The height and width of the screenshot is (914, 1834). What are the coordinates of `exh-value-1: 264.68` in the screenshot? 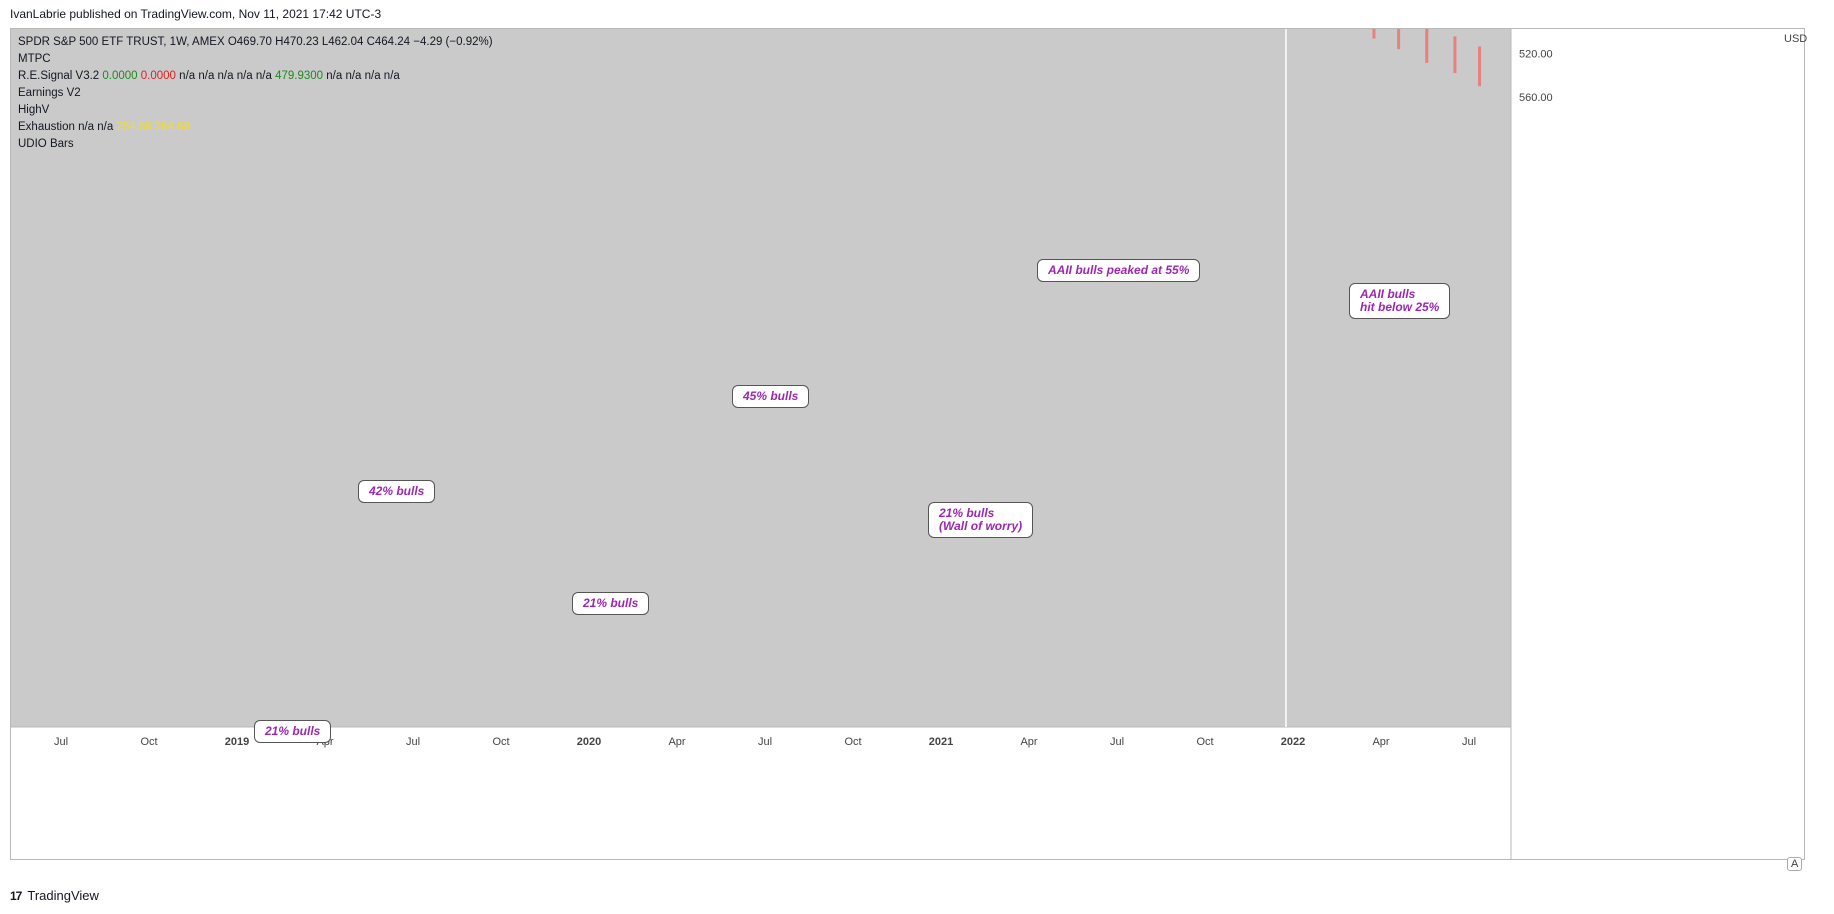 It's located at (134, 127).